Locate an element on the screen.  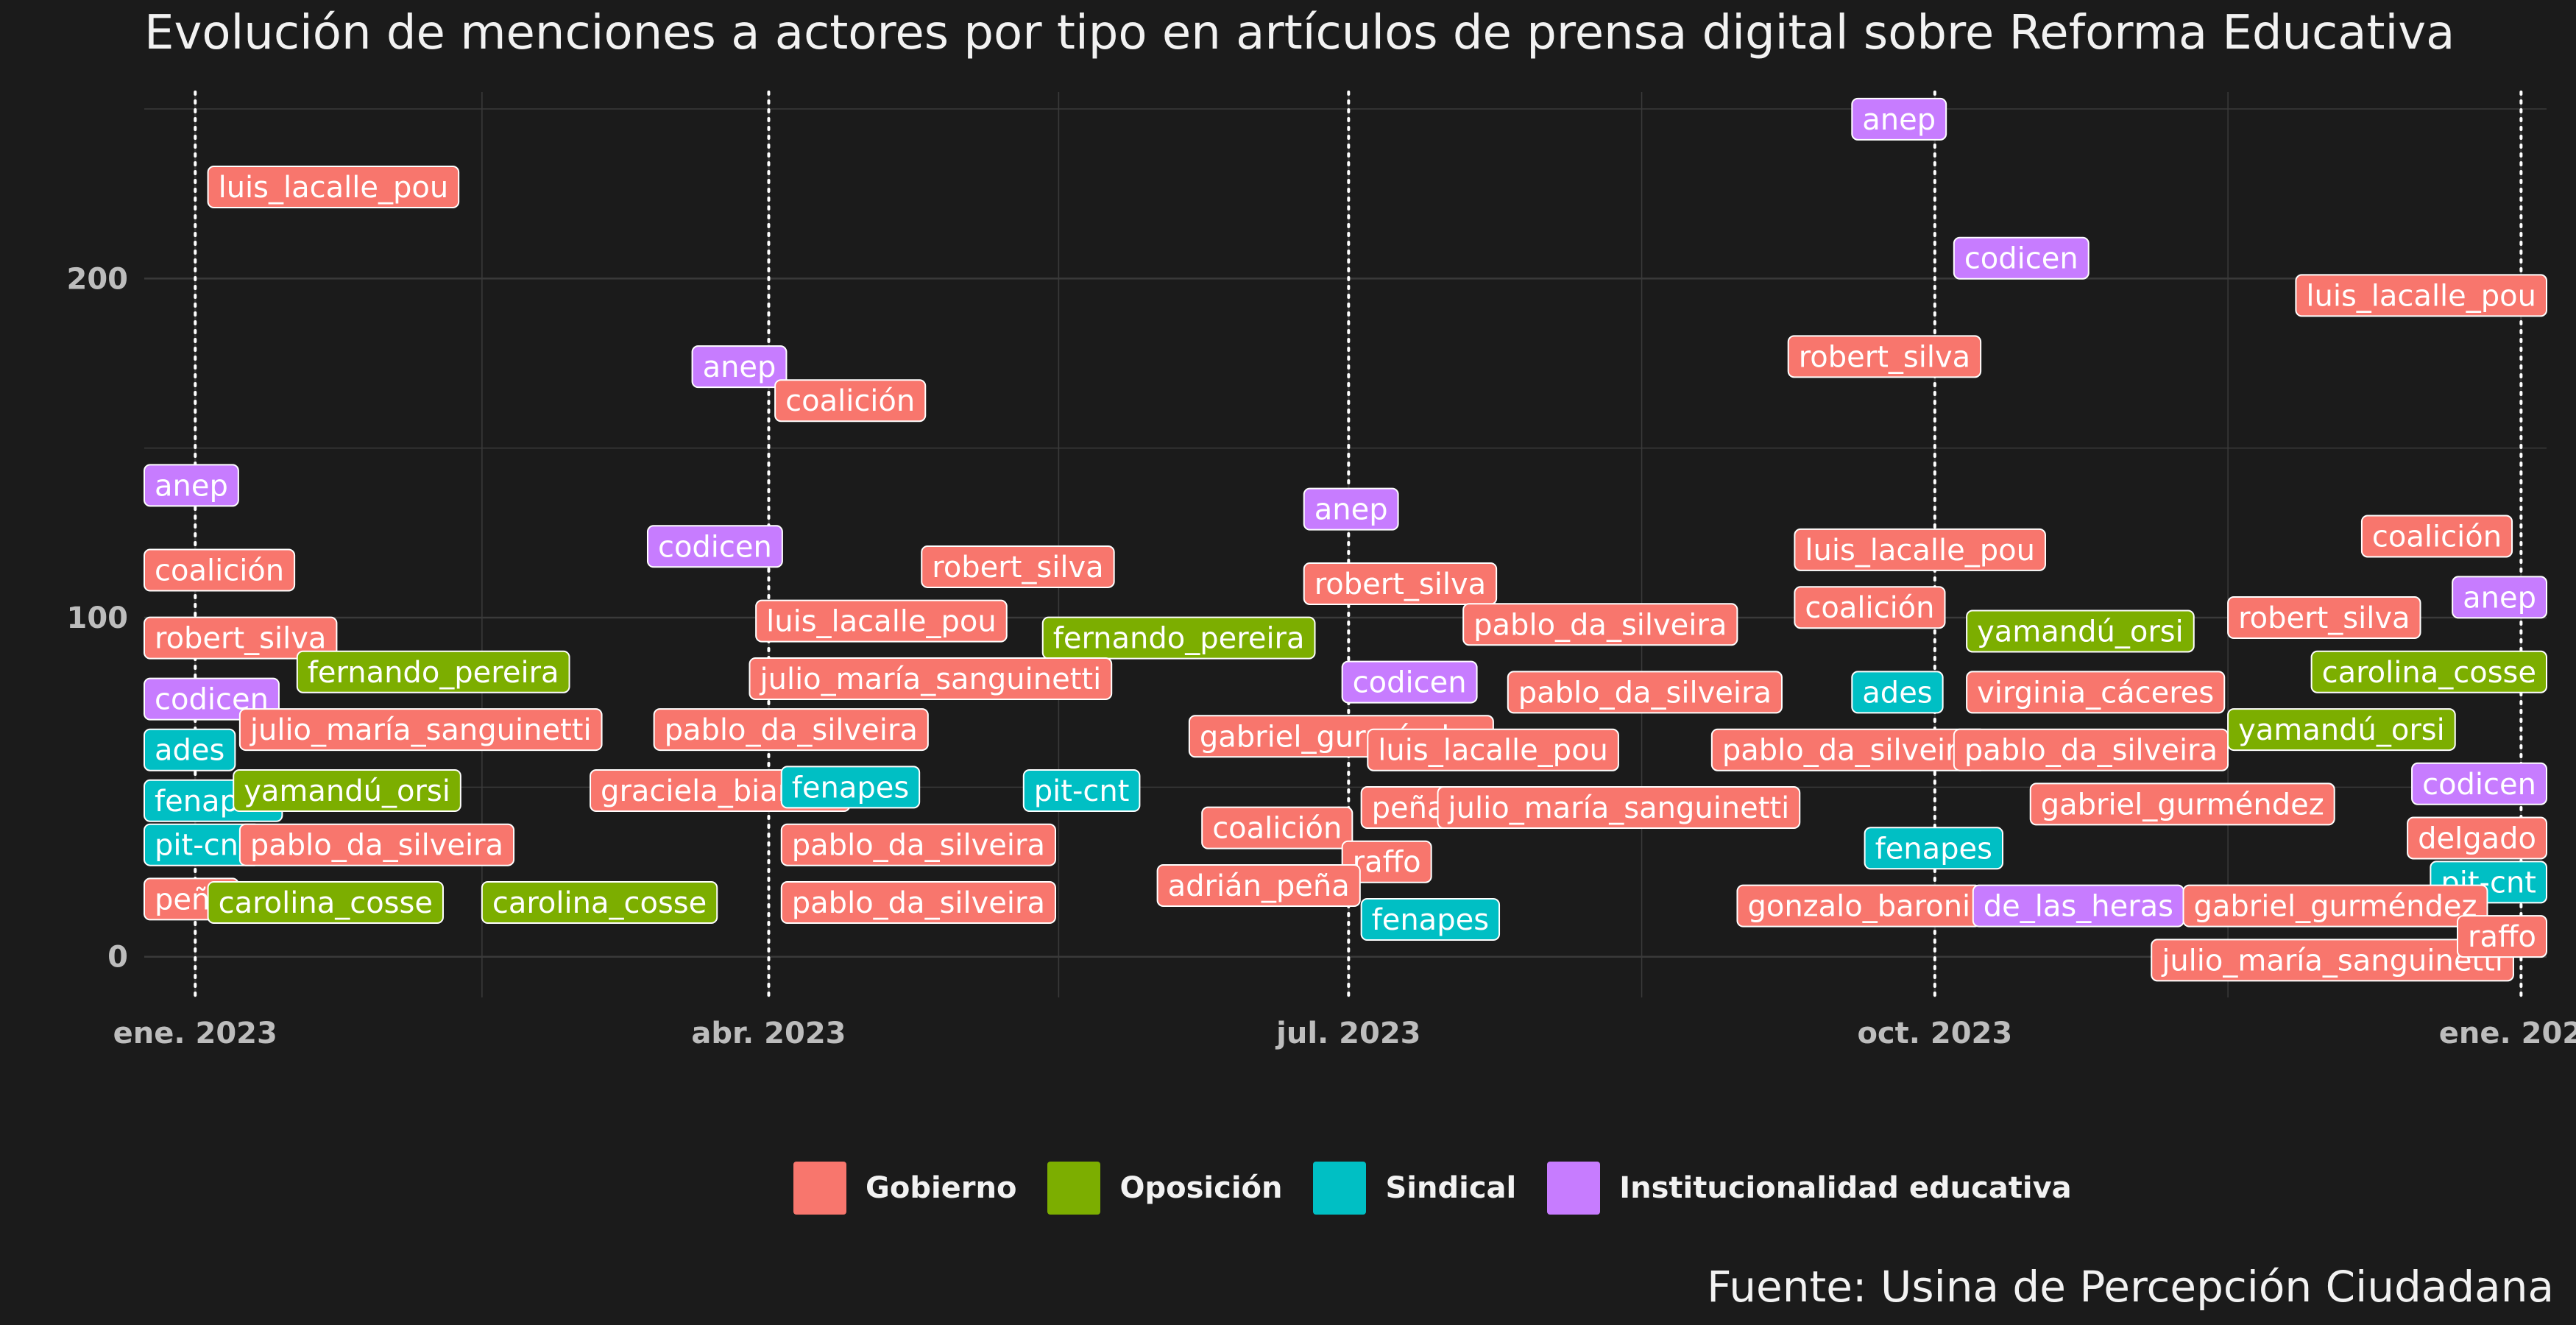
actor-label-text: carolina_cosse is located at coordinates (326, 903).